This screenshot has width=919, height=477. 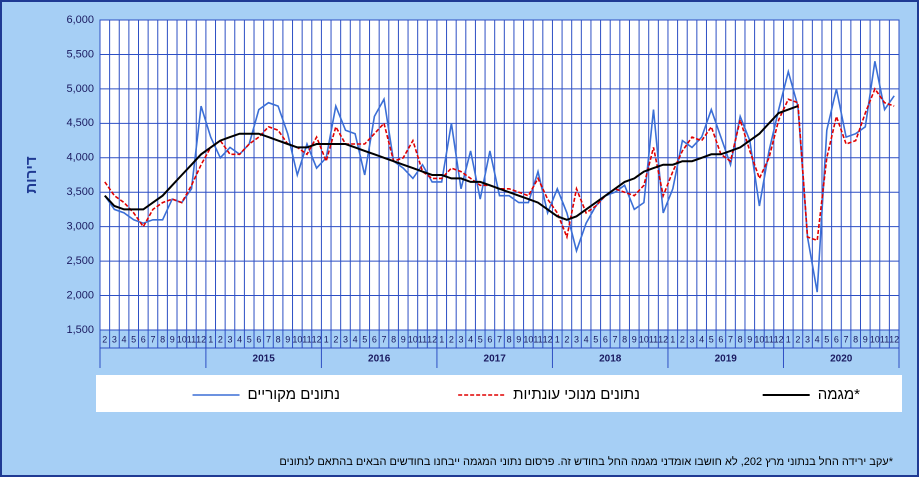 What do you see at coordinates (80, 192) in the screenshot?
I see `y-tick-label: 3,500` at bounding box center [80, 192].